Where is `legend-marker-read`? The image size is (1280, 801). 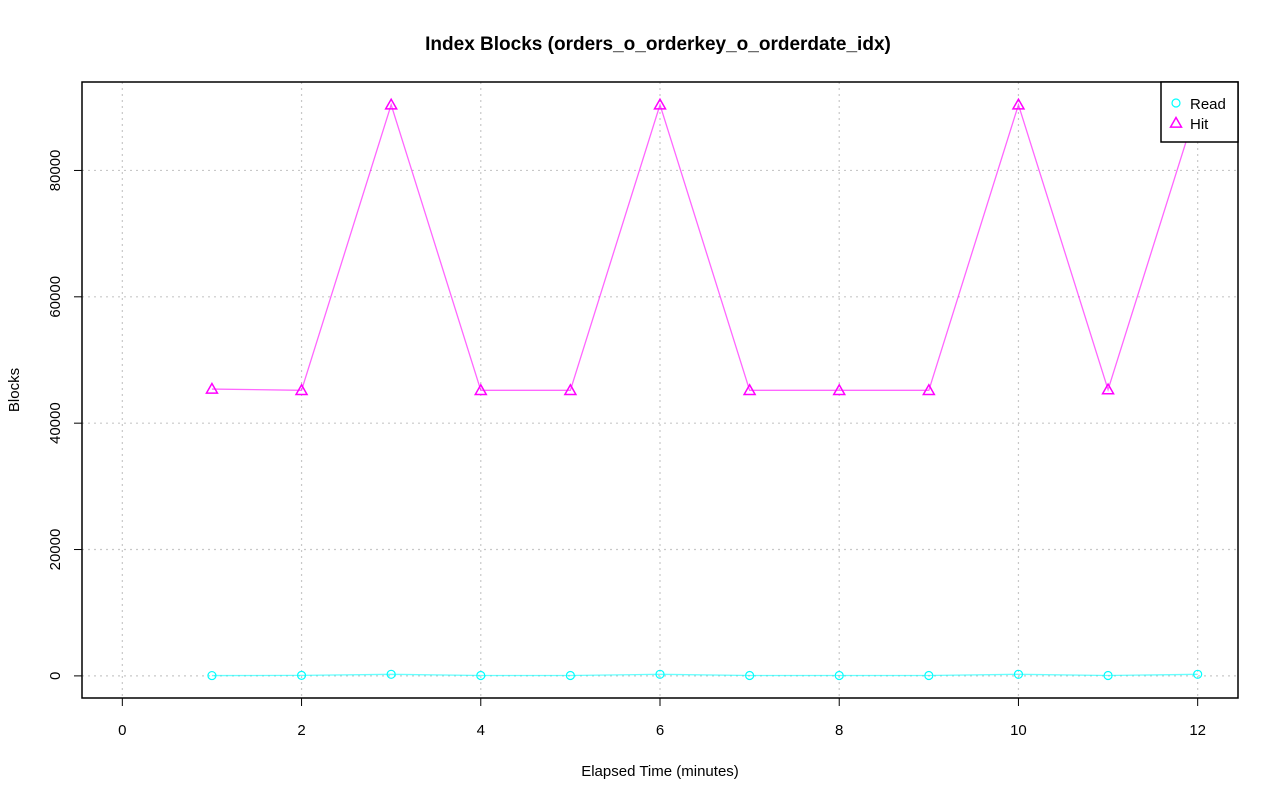
legend-marker-read is located at coordinates (1176, 103).